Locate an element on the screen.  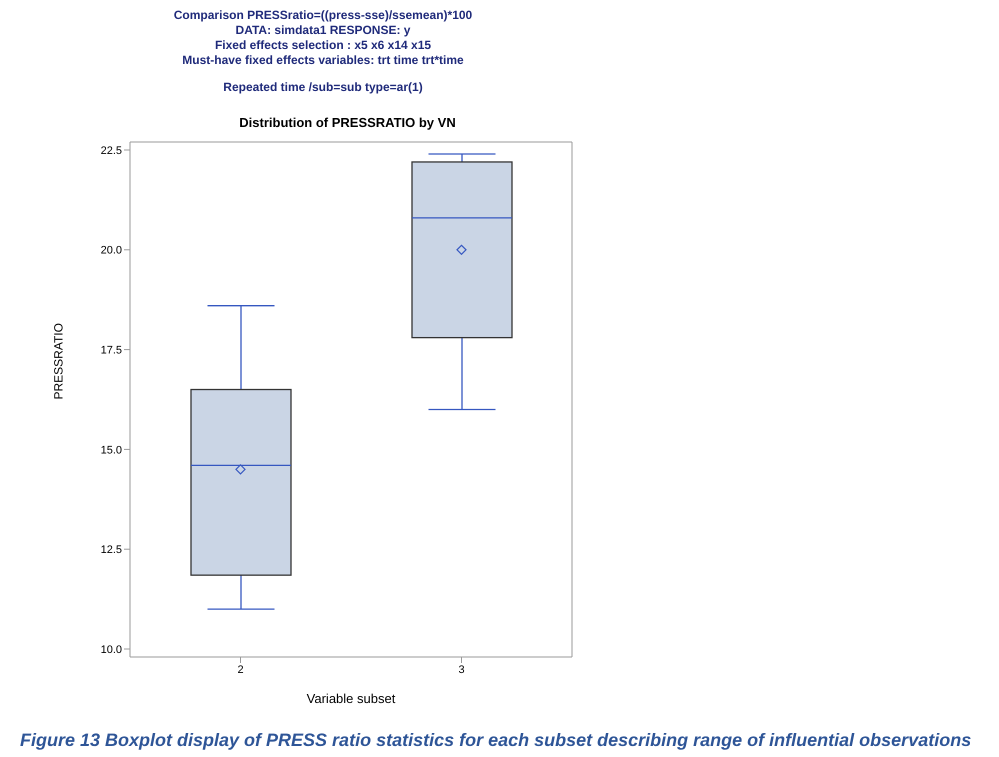
x-axis-title: Variable subset is located at coordinates (351, 698).